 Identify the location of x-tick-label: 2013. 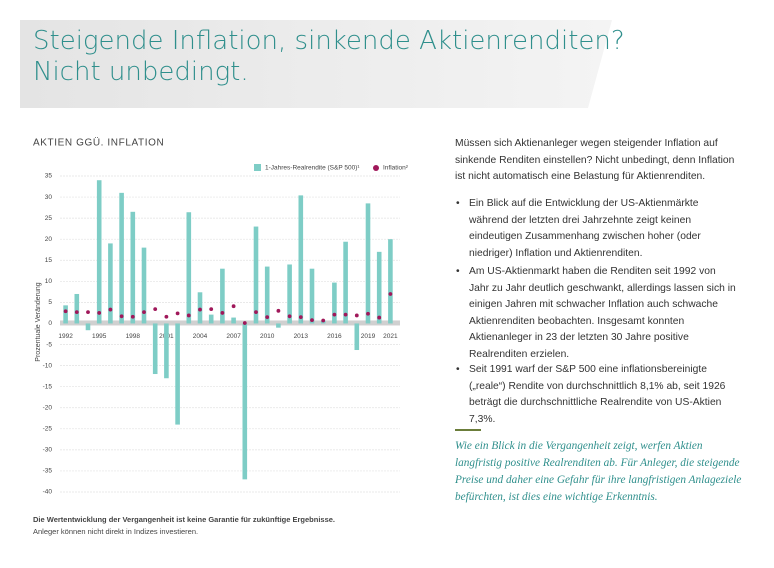
(301, 336).